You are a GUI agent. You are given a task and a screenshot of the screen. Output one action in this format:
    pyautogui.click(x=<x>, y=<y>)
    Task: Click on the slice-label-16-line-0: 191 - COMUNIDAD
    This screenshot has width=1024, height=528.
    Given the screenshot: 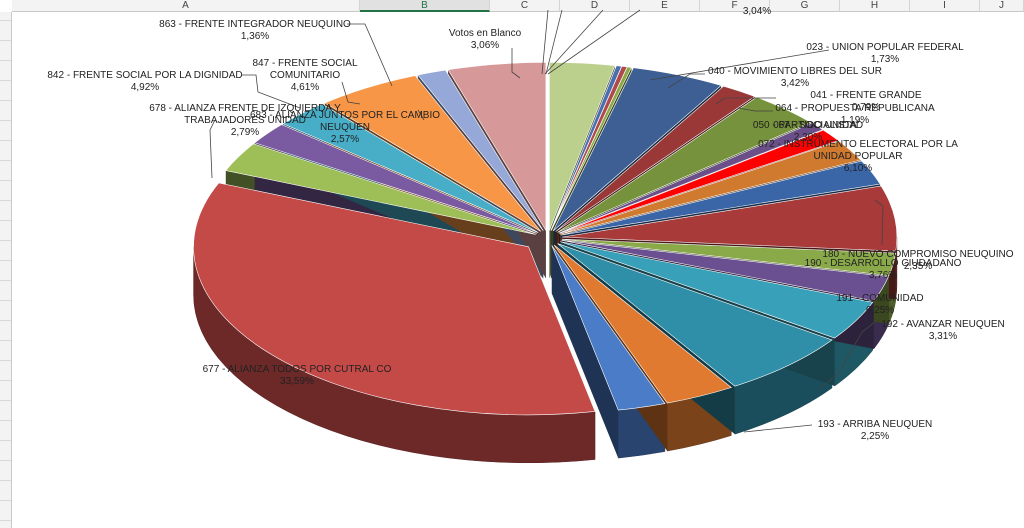 What is the action you would take?
    pyautogui.click(x=879, y=298)
    